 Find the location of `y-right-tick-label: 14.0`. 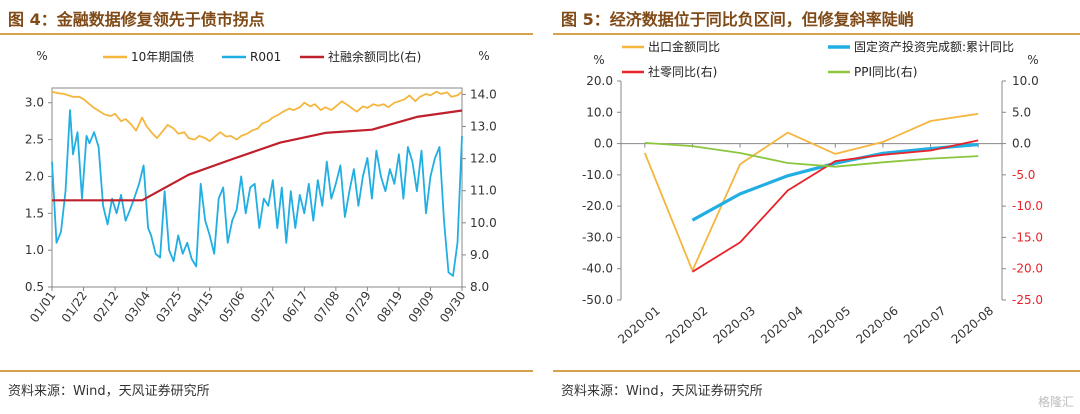

y-right-tick-label: 14.0 is located at coordinates (483, 94).